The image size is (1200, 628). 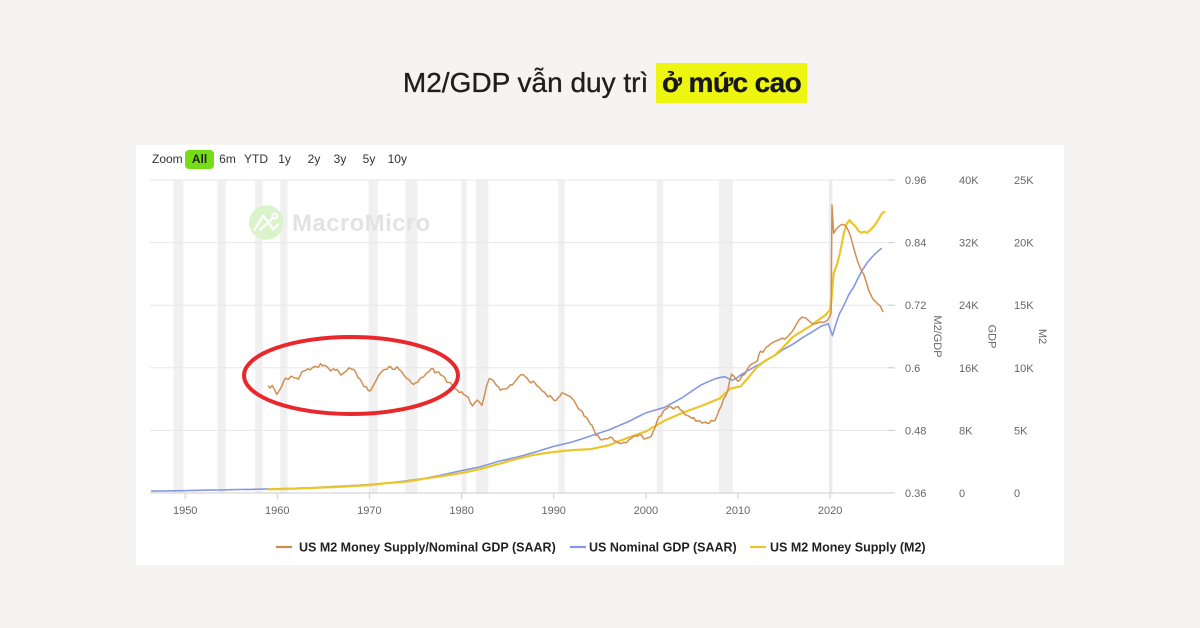 I want to click on svg-text: 8K, so click(x=966, y=431).